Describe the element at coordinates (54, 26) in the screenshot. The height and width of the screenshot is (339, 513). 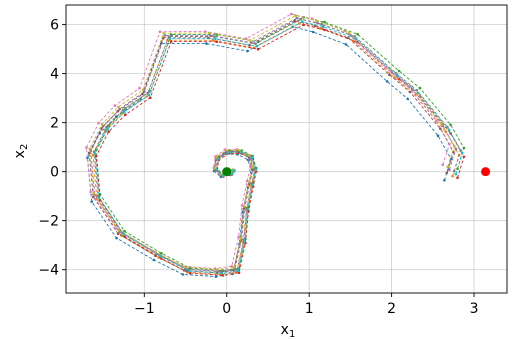
I see `y-tick-label: 6` at that location.